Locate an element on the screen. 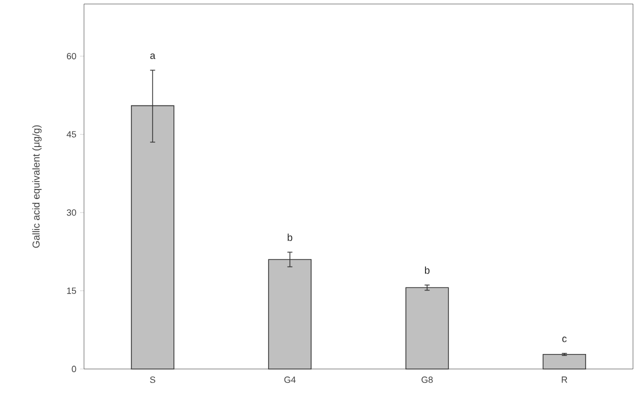 This screenshot has height=403, width=644. x-tick-label: S is located at coordinates (153, 379).